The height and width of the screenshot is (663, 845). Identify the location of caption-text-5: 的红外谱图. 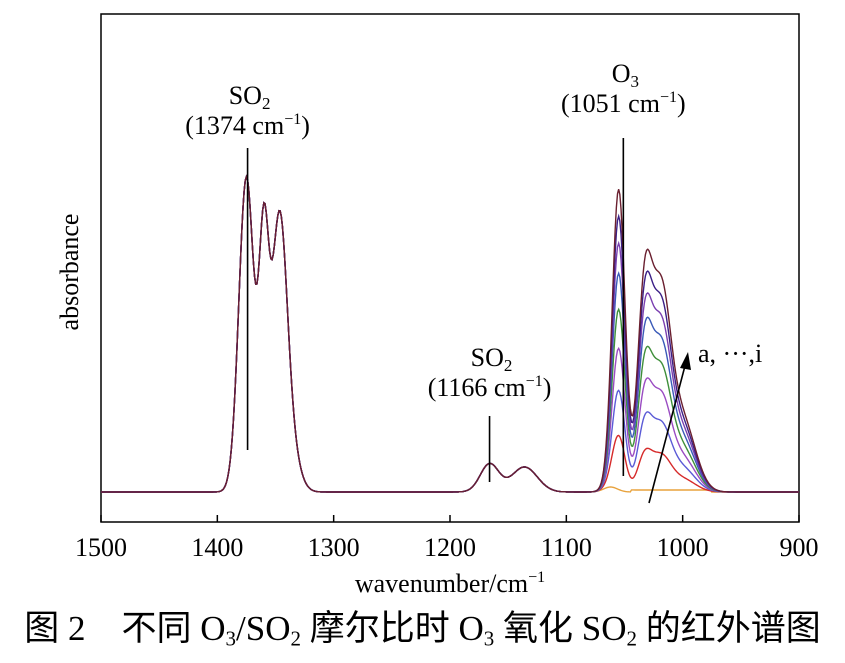
(729, 628).